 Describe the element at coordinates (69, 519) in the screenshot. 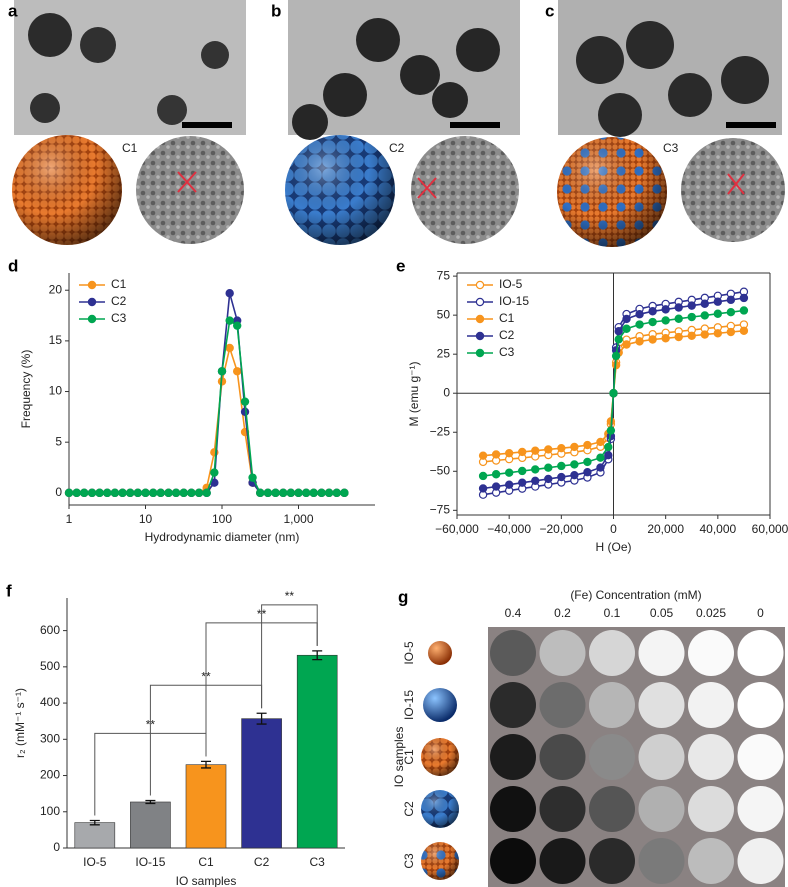

I see `x-tick-label: 1` at that location.